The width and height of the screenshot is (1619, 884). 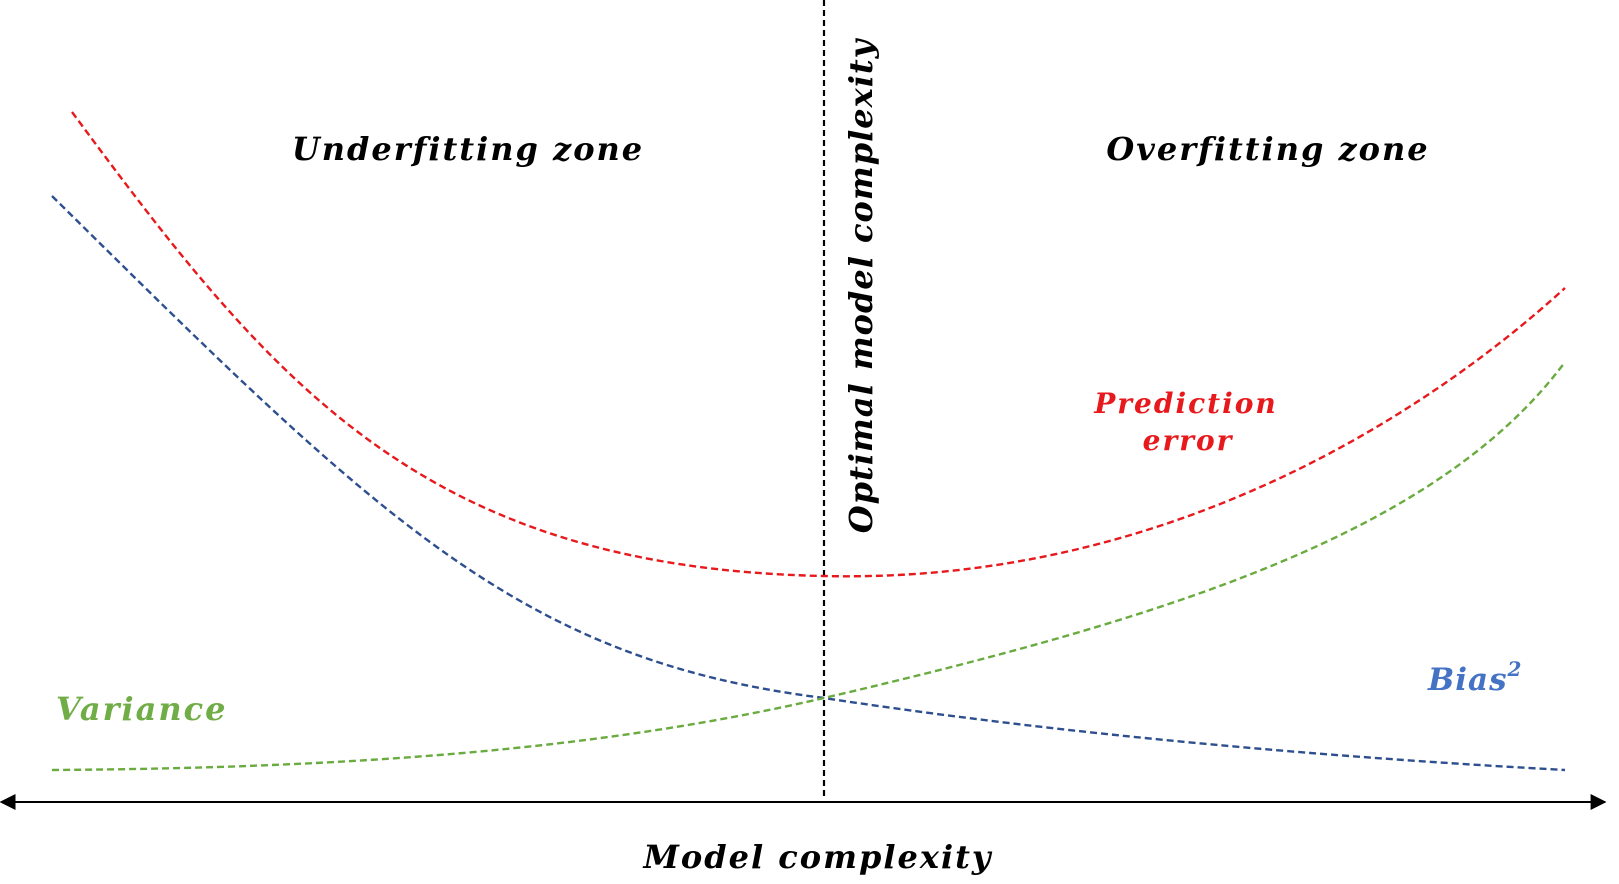 I want to click on model-complexity-axis-title: Model complexity, so click(x=818, y=857).